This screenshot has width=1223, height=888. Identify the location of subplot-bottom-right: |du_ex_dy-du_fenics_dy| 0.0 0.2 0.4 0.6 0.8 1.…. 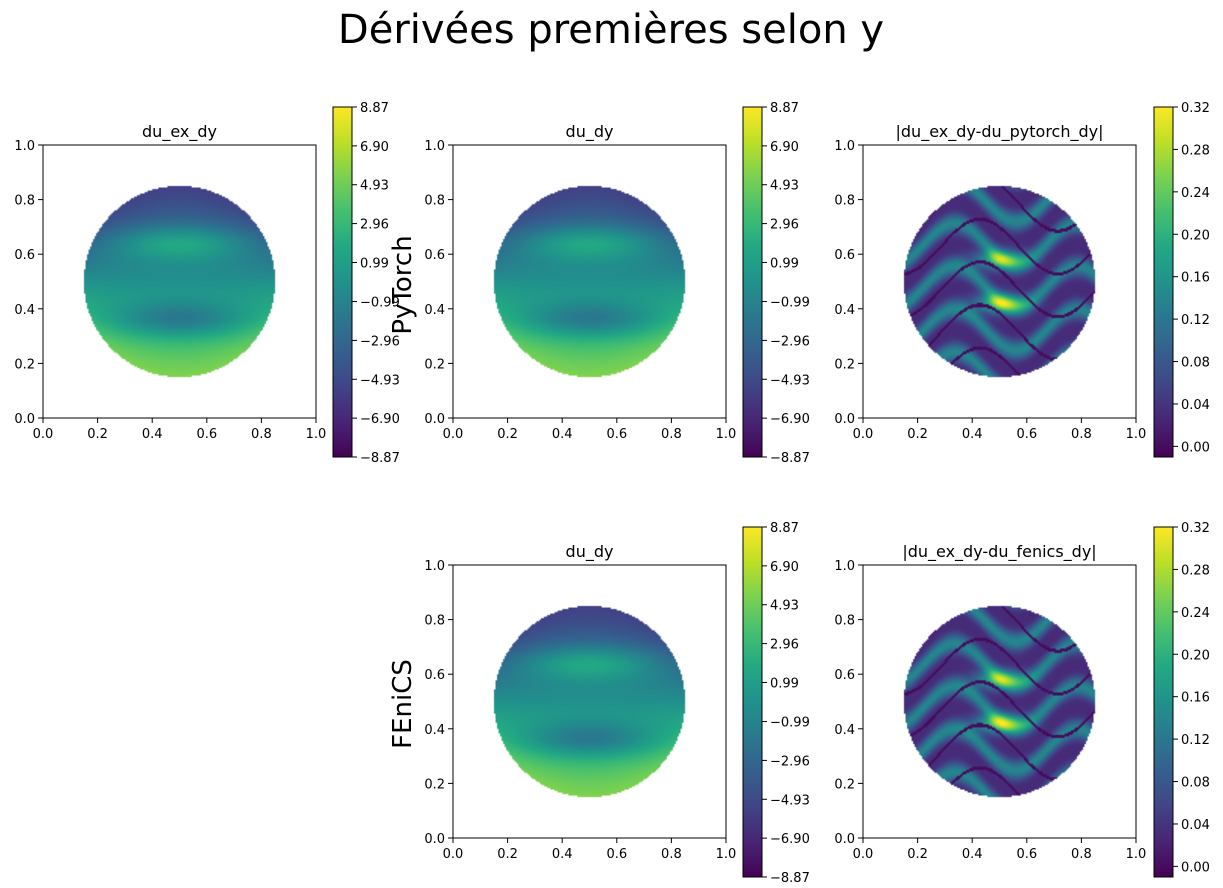
(1022, 699).